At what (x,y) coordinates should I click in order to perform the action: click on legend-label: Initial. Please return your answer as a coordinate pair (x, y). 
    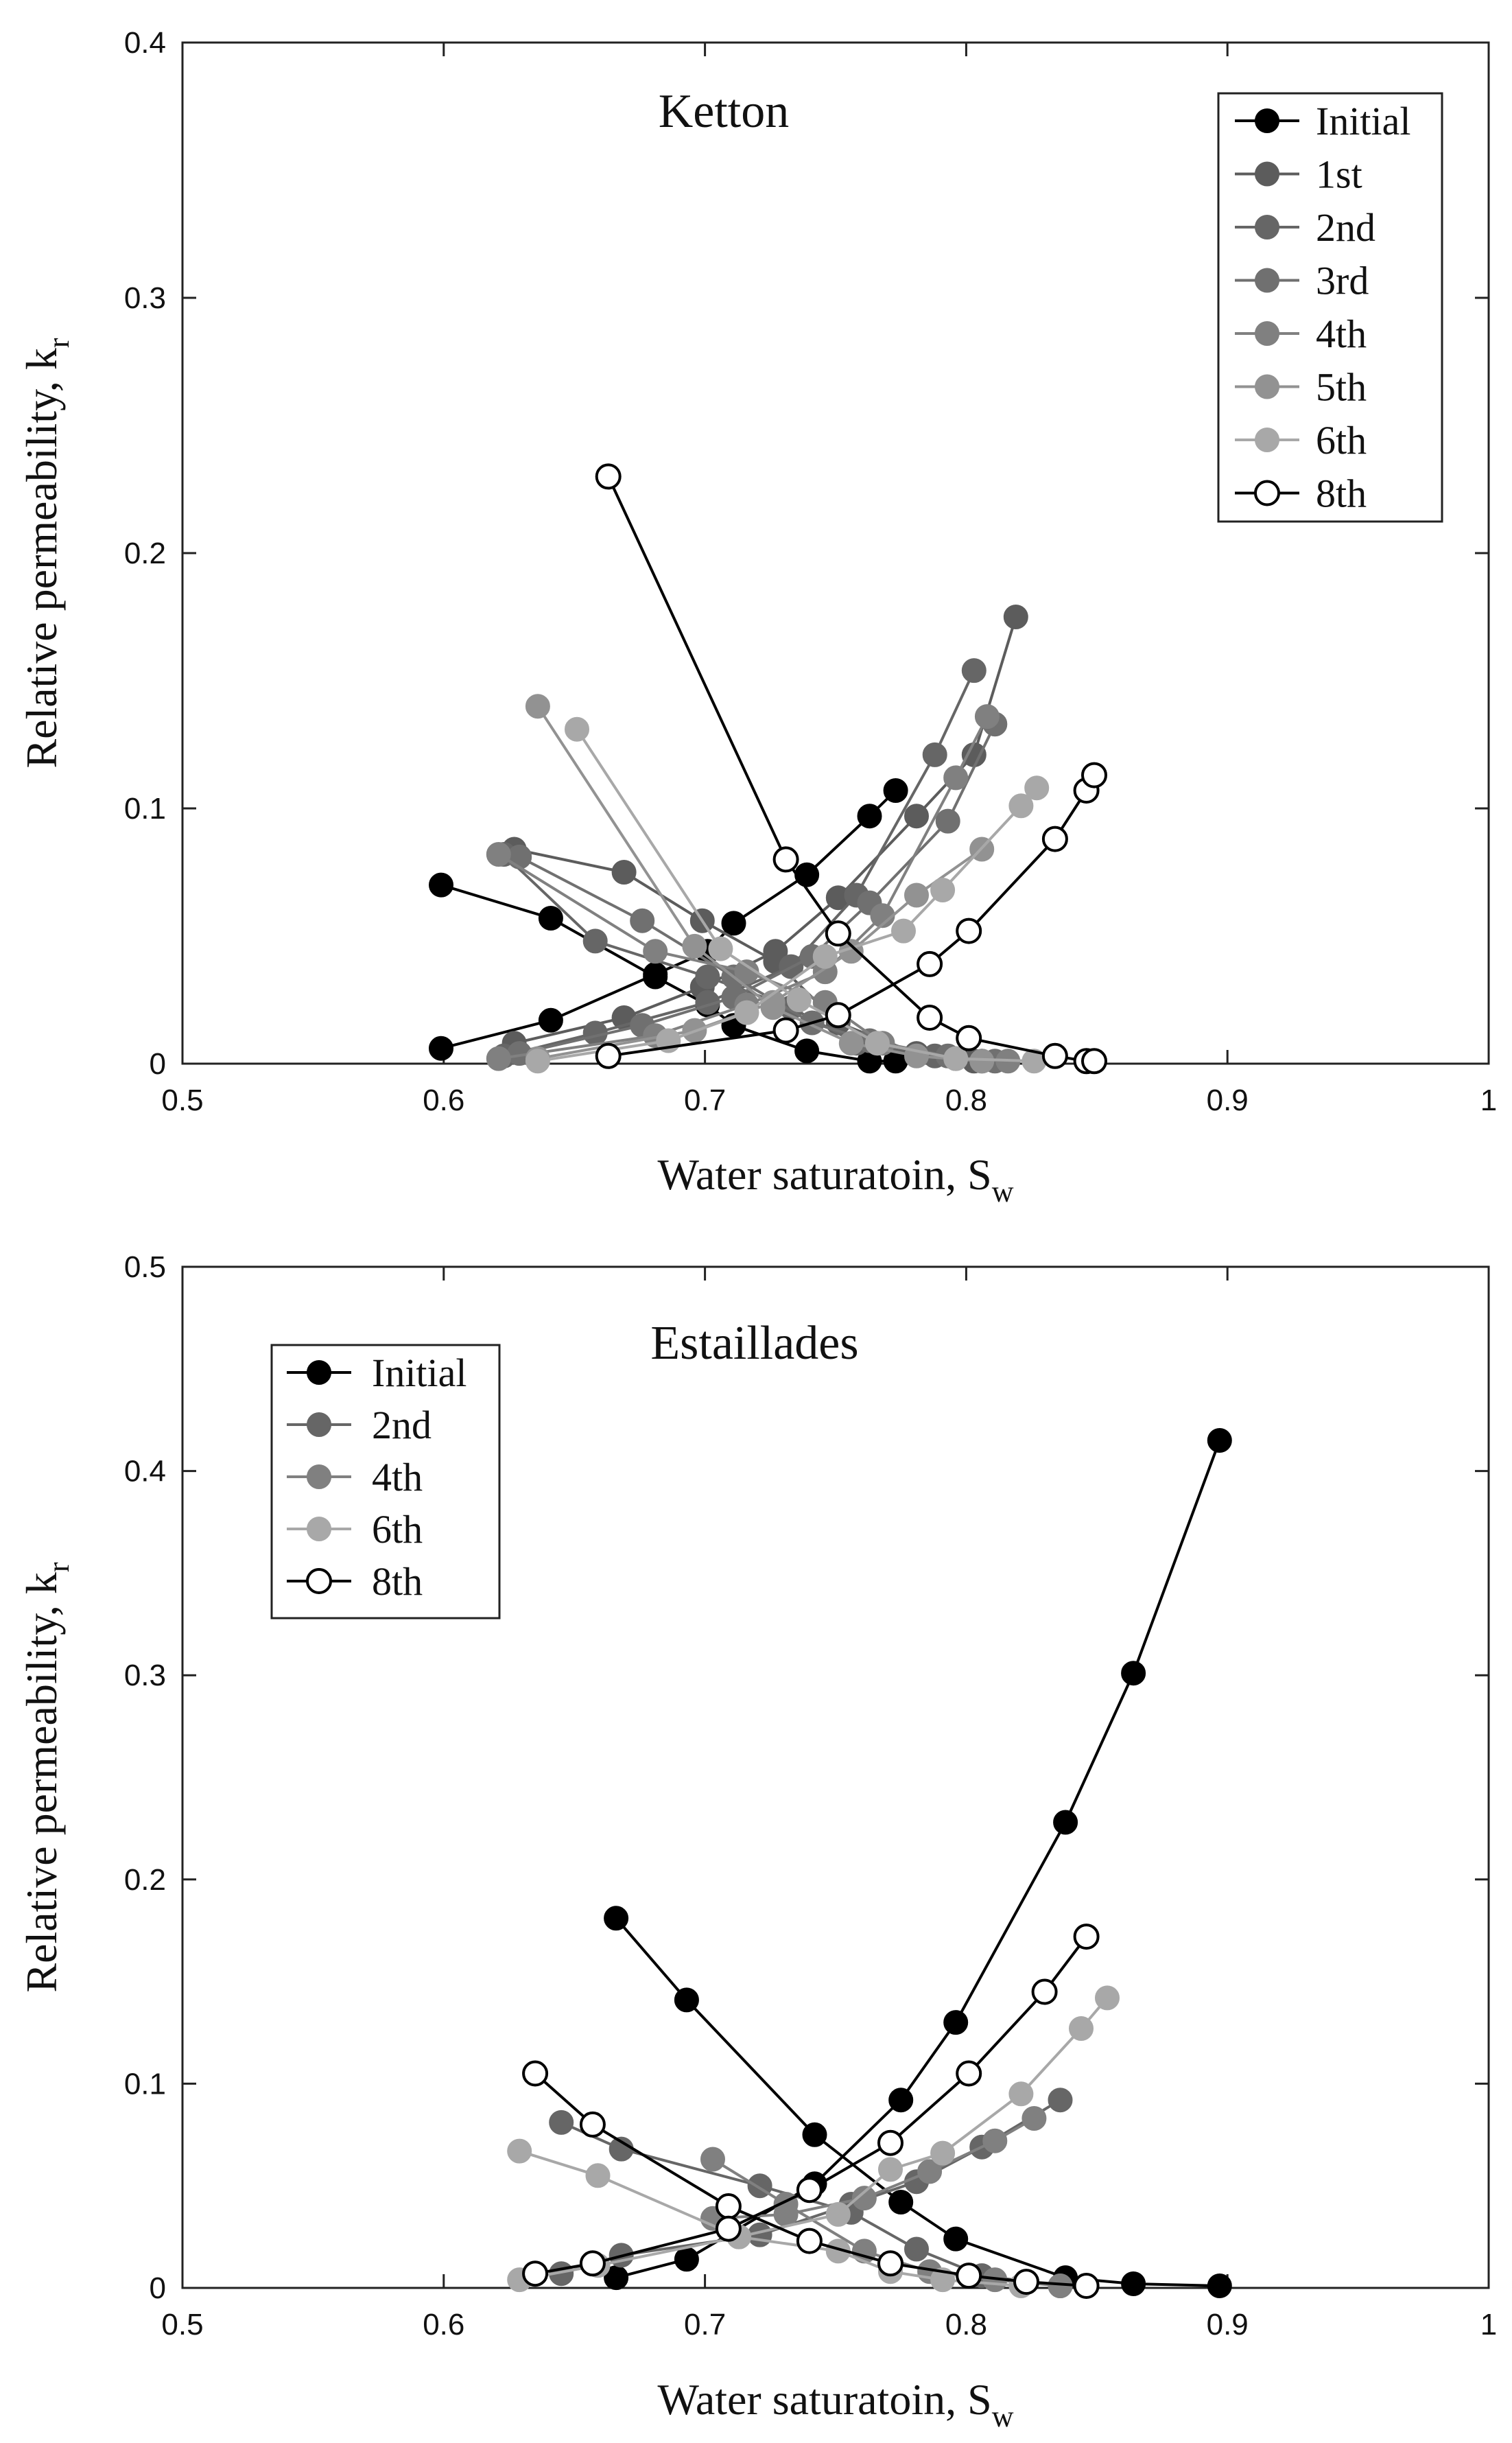
    Looking at the image, I should click on (419, 1373).